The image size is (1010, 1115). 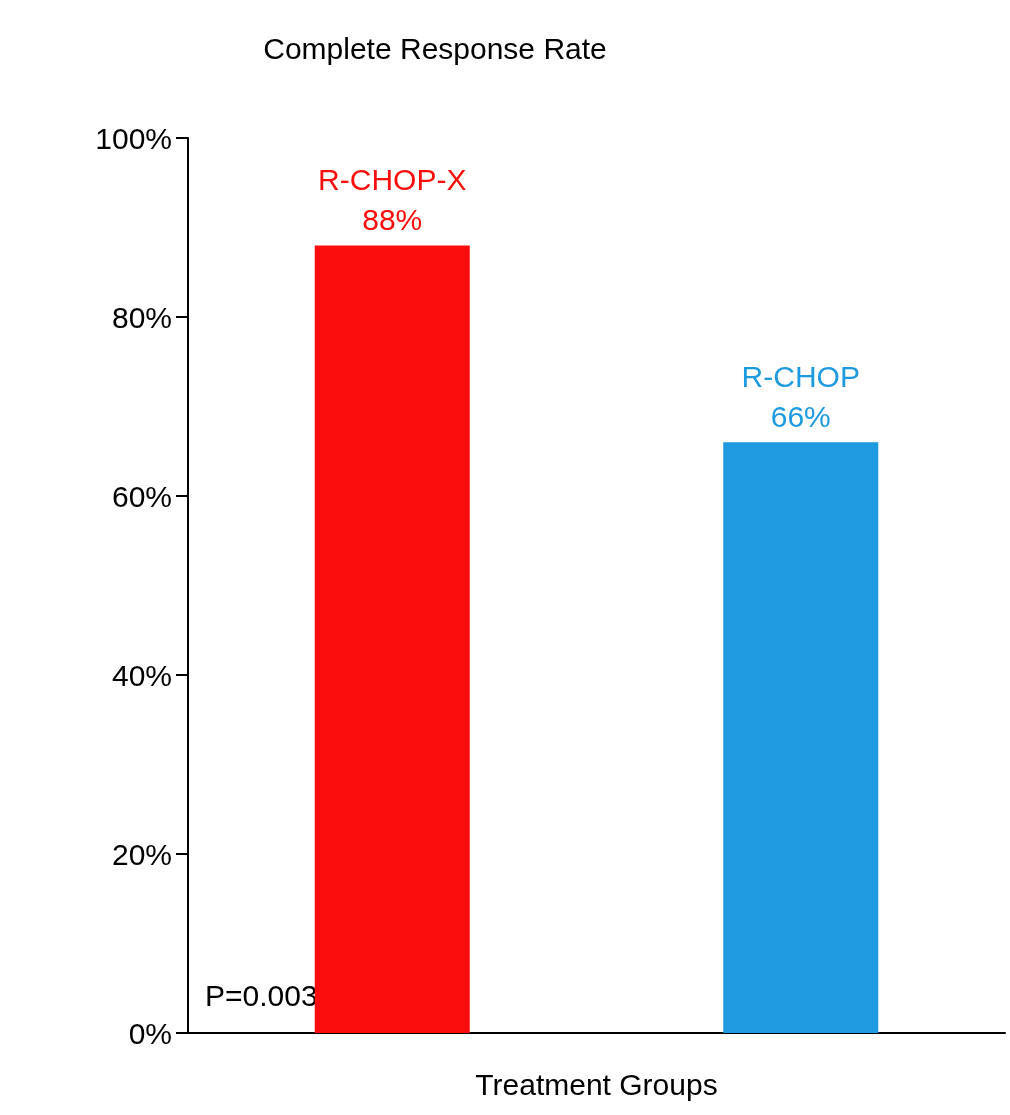 What do you see at coordinates (392, 219) in the screenshot?
I see `data-label: 88%` at bounding box center [392, 219].